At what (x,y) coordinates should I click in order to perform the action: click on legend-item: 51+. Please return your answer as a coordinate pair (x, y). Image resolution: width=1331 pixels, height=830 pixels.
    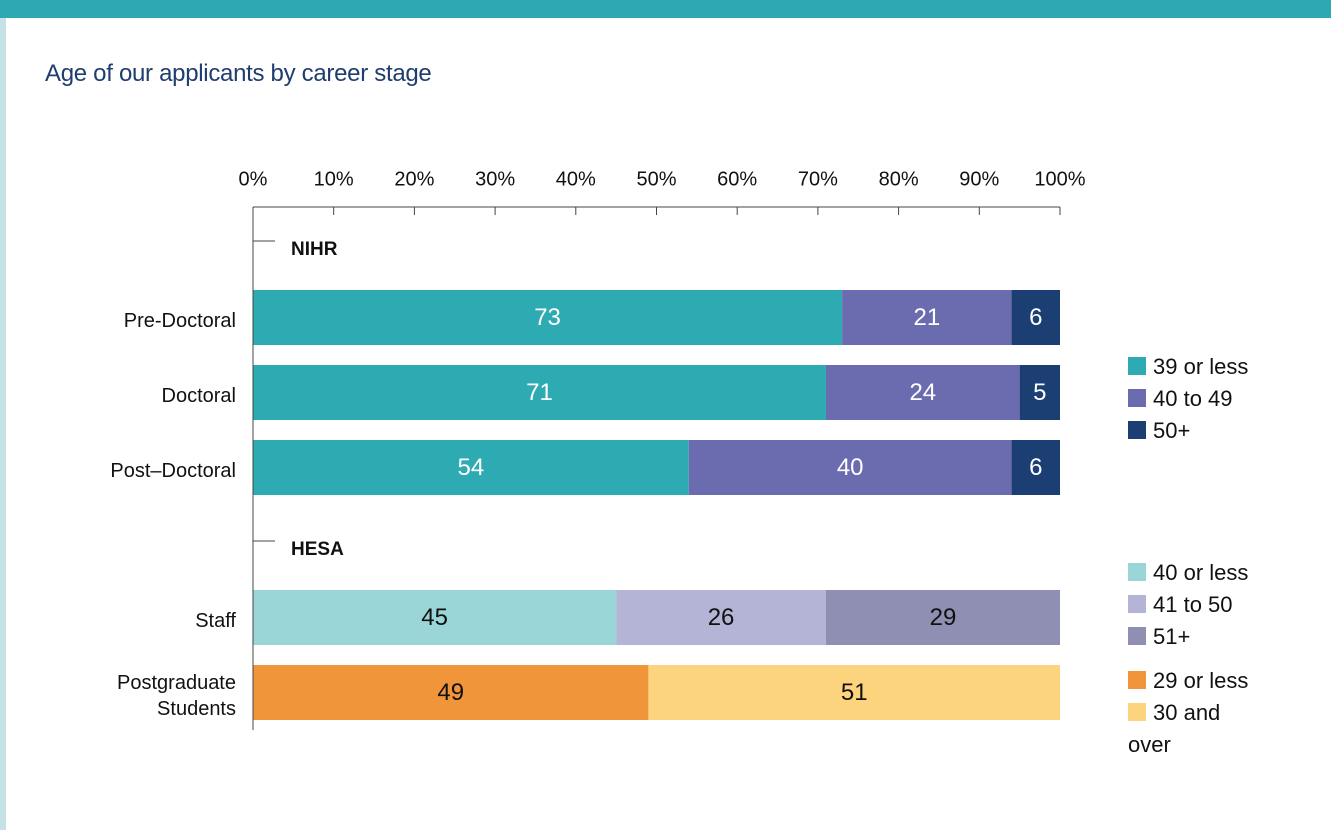
    Looking at the image, I should click on (1193, 637).